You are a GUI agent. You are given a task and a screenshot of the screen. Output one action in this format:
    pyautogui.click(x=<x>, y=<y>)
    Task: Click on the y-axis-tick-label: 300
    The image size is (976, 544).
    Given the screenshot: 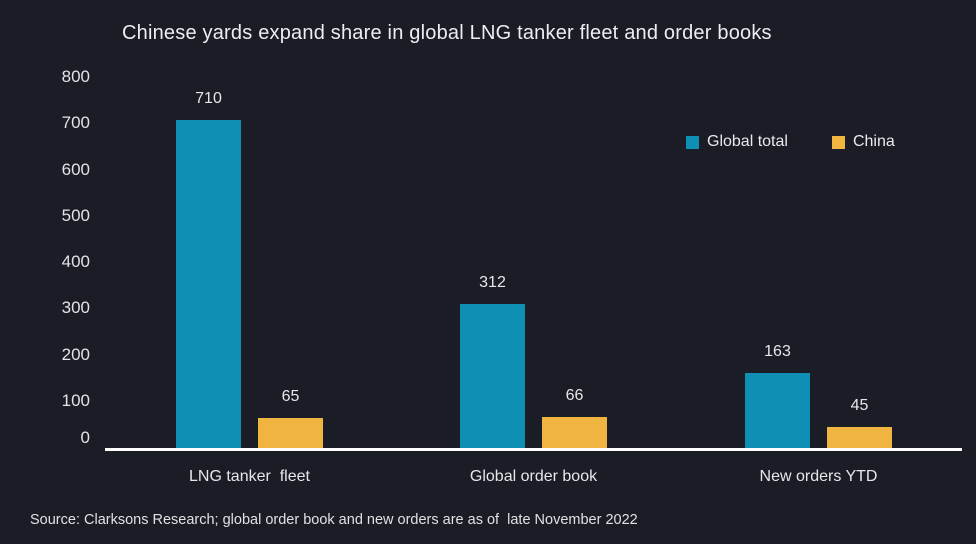 What is the action you would take?
    pyautogui.click(x=75, y=308)
    